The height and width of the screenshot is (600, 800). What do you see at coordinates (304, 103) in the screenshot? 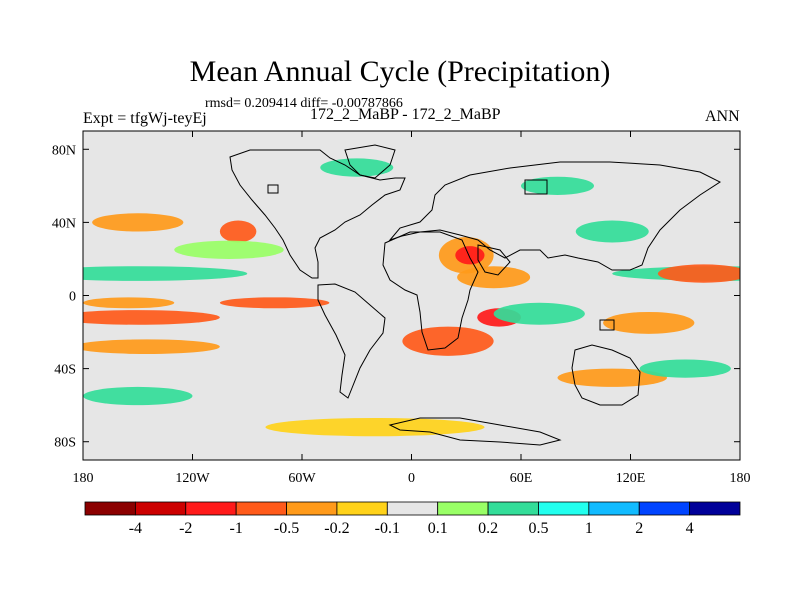
I see `stats-line: rmsd= 0.209414 diff= -0.00787866` at bounding box center [304, 103].